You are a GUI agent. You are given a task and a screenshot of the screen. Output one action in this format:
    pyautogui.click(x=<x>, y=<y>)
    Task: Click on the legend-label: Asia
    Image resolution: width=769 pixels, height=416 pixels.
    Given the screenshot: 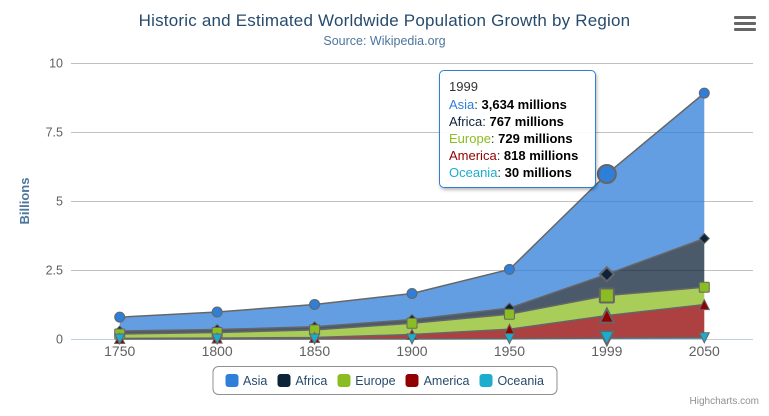 What is the action you would take?
    pyautogui.click(x=255, y=380)
    